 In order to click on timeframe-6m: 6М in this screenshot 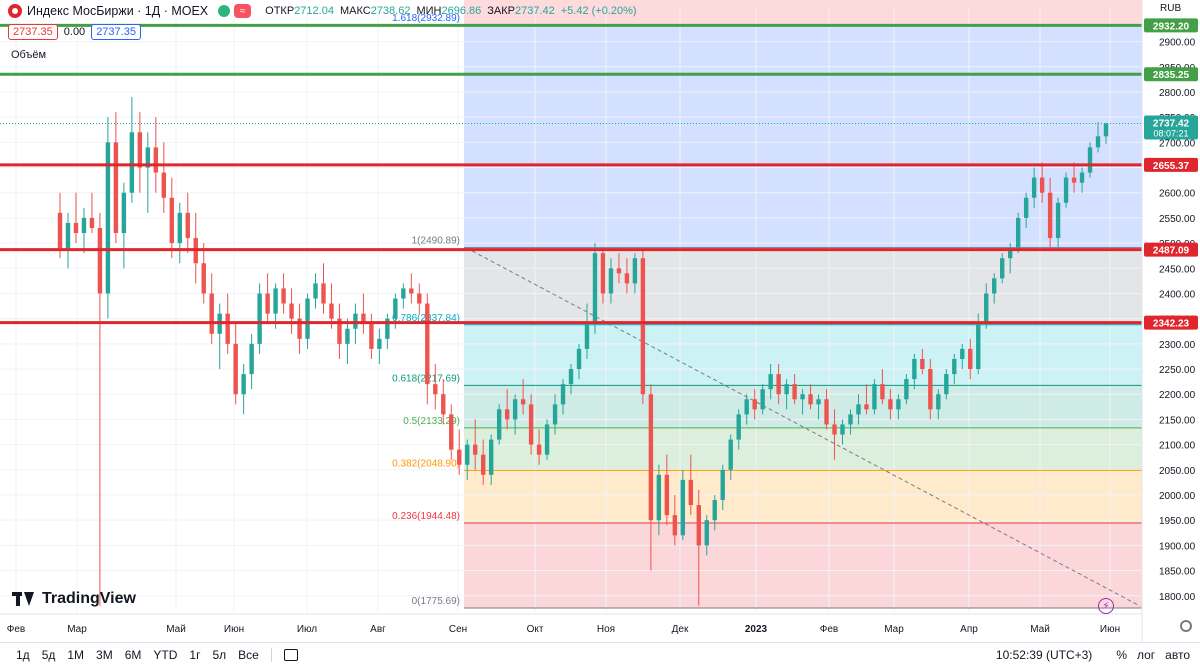, I will do `click(133, 655)`.